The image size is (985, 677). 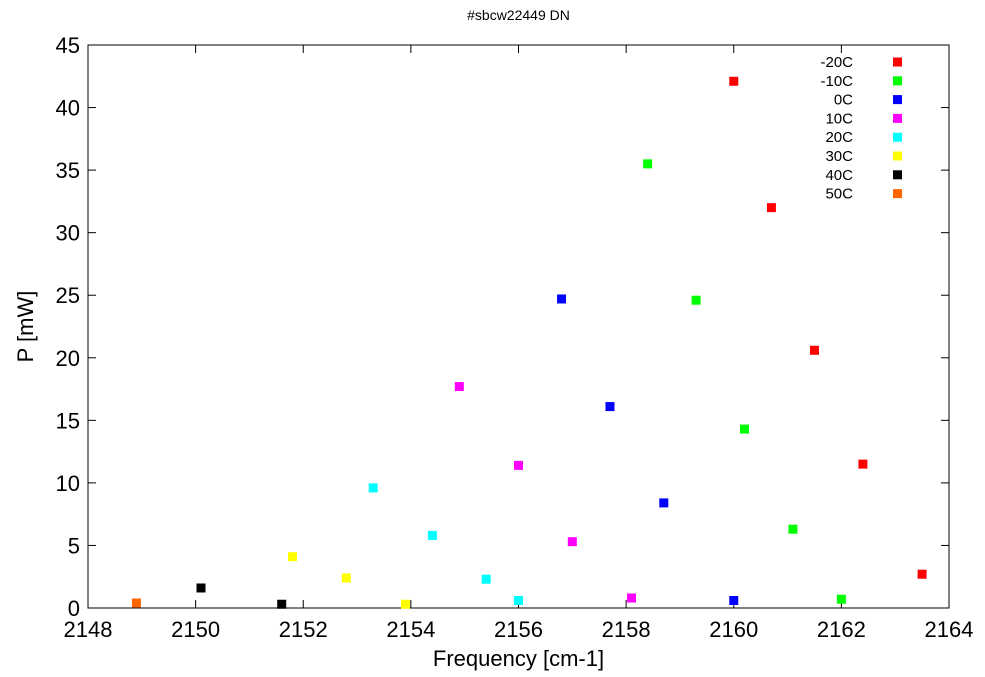 I want to click on x-axis-label: Frequency [cm-1], so click(x=518, y=658).